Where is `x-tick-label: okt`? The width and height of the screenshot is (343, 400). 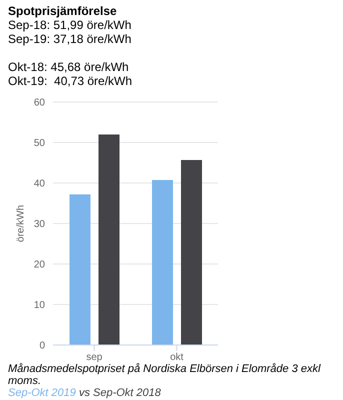 x-tick-label: okt is located at coordinates (177, 358).